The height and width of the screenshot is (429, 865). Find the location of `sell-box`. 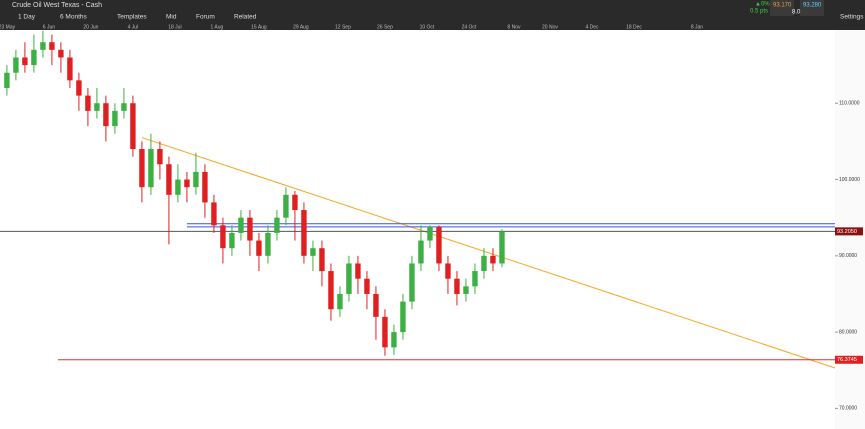

sell-box is located at coordinates (782, 8).